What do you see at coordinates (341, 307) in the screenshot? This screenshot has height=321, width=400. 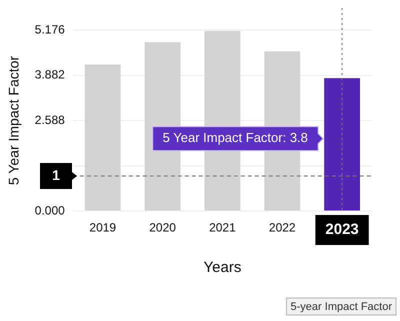 I see `text: 5-year Impact Factor` at bounding box center [341, 307].